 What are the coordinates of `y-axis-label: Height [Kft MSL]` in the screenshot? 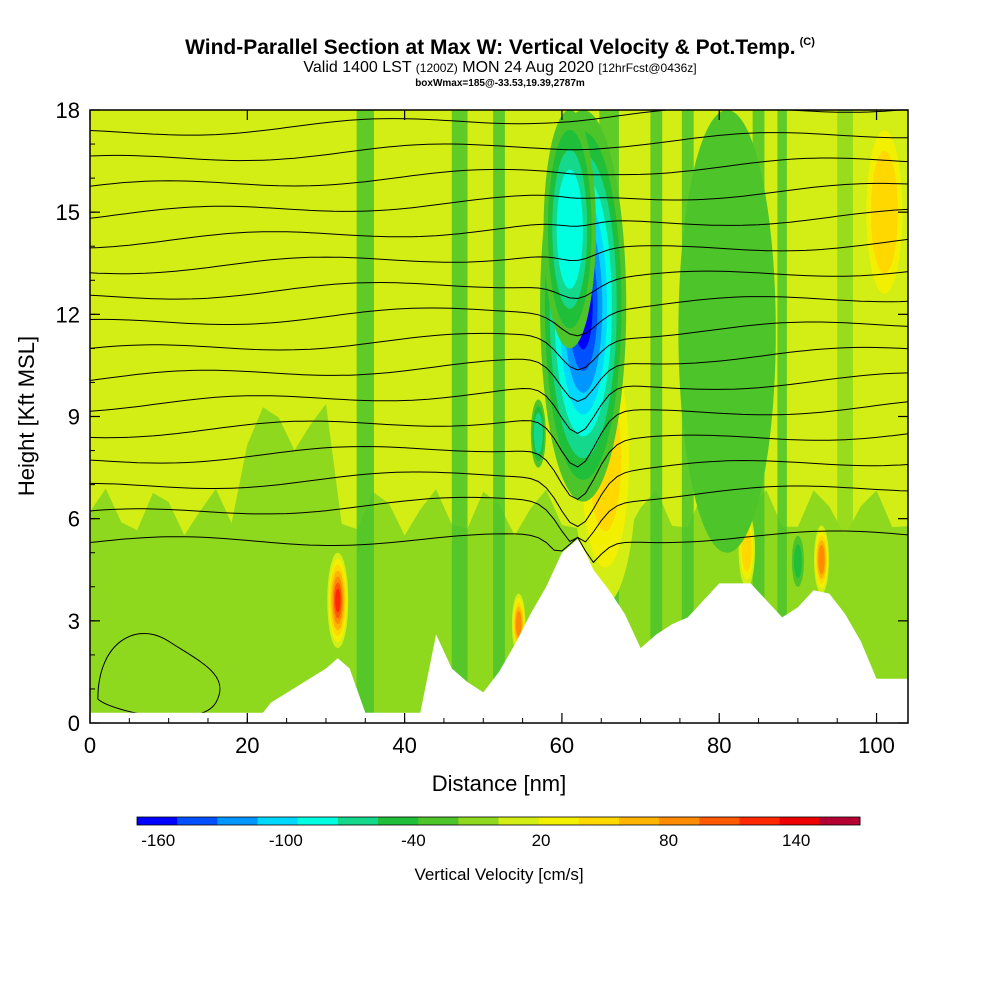 It's located at (26, 416).